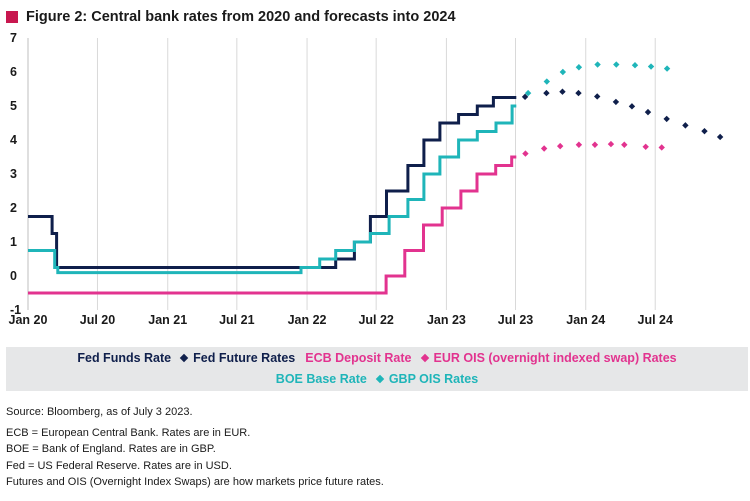  What do you see at coordinates (307, 320) in the screenshot?
I see `x-tick-label: Jan 22` at bounding box center [307, 320].